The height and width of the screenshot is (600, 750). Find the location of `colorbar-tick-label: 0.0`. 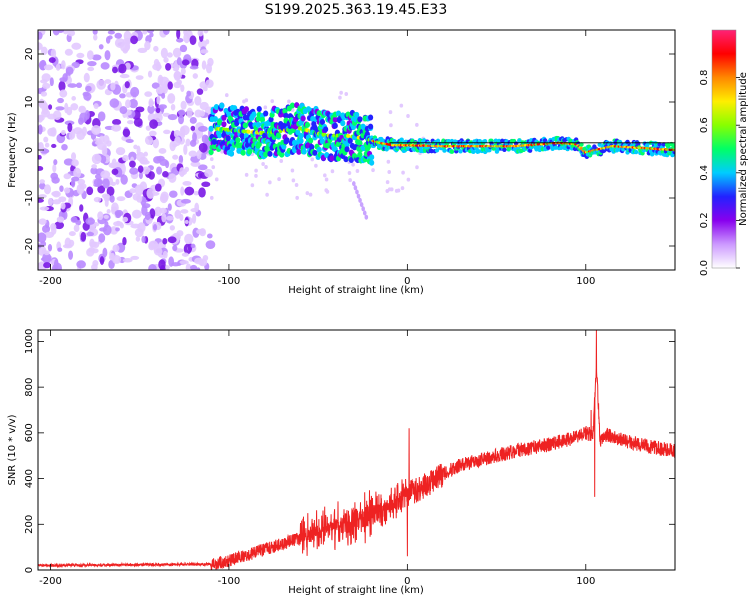

colorbar-tick-label: 0.0 is located at coordinates (704, 268).